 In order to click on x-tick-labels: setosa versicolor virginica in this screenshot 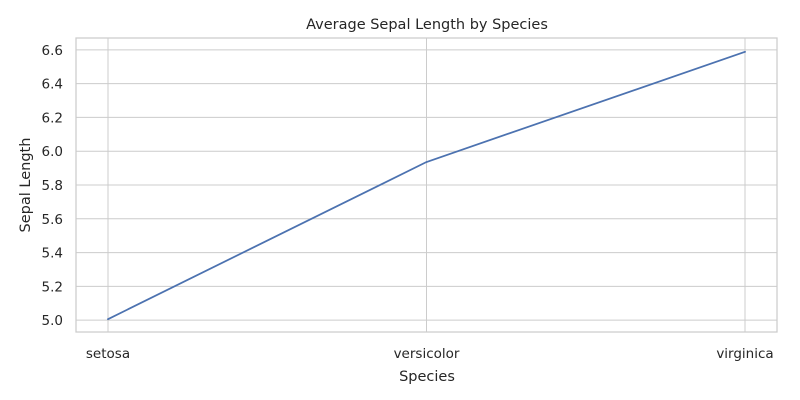, I will do `click(430, 354)`.